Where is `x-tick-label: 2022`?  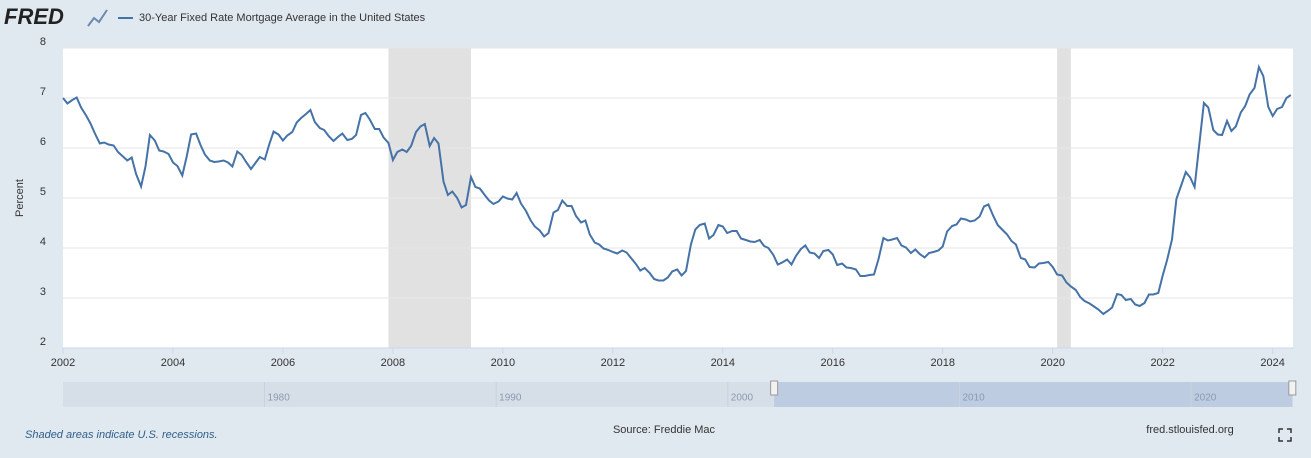 x-tick-label: 2022 is located at coordinates (1162, 363).